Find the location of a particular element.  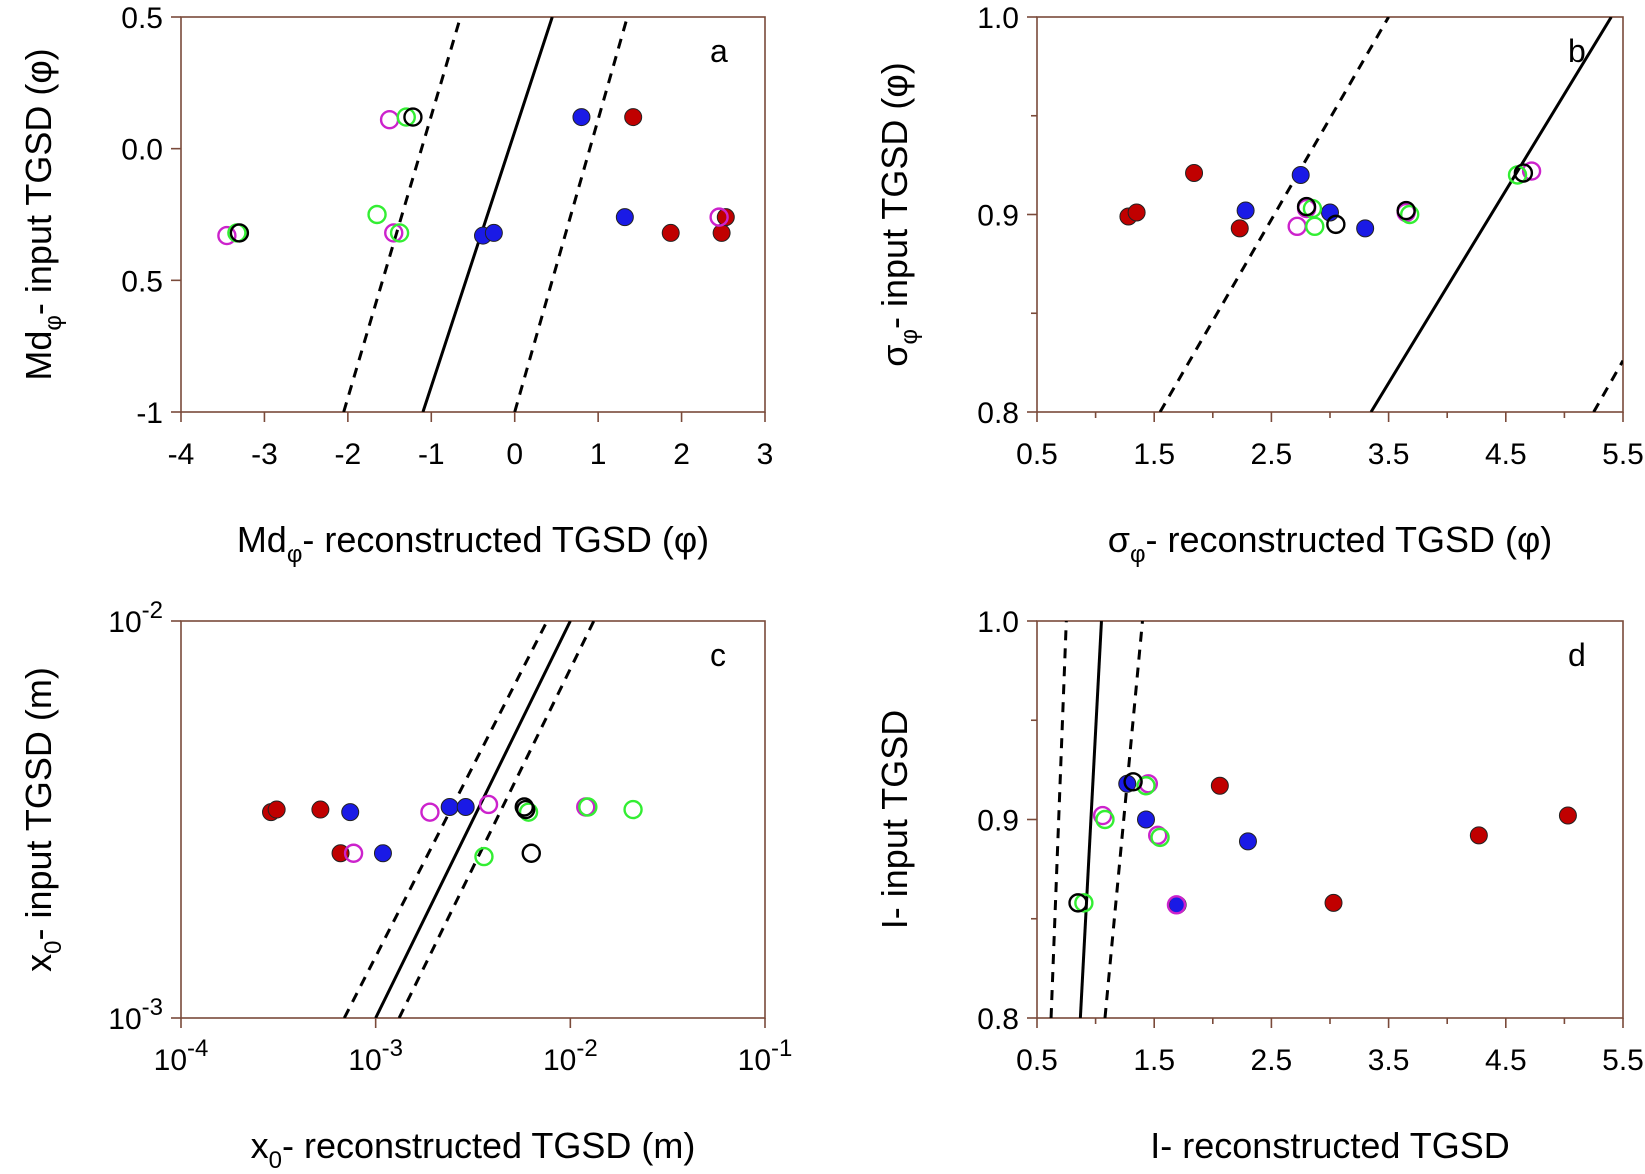

x-tick-label-d: 2.5 is located at coordinates (1272, 1060).